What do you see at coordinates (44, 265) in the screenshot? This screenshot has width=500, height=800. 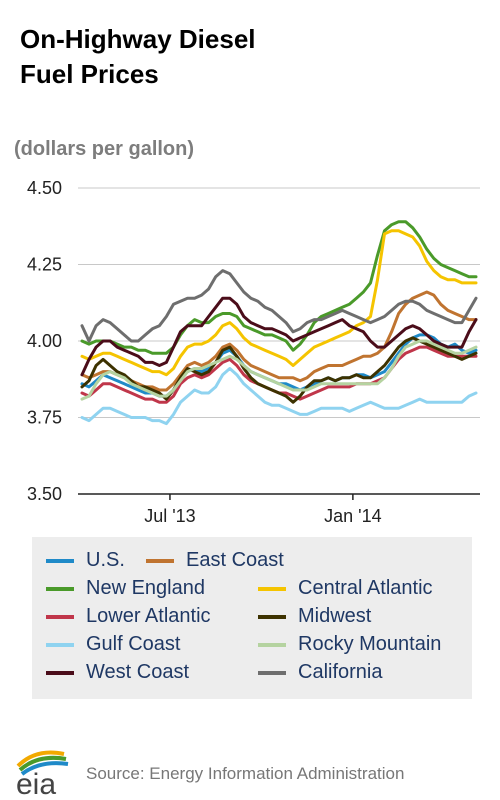 I see `y-tick-label: 4.25` at bounding box center [44, 265].